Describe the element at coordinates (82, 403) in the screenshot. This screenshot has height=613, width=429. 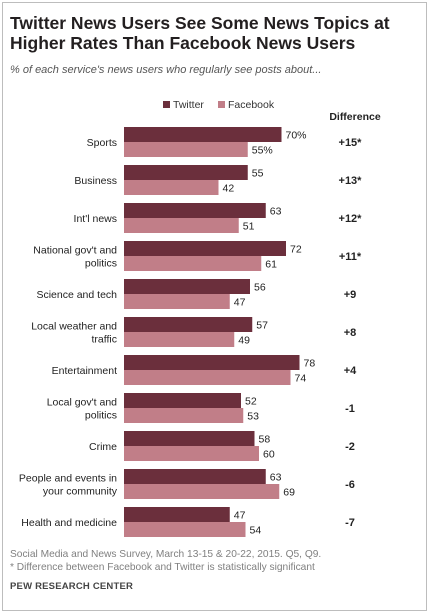
I see `category-label: Local gov't and` at that location.